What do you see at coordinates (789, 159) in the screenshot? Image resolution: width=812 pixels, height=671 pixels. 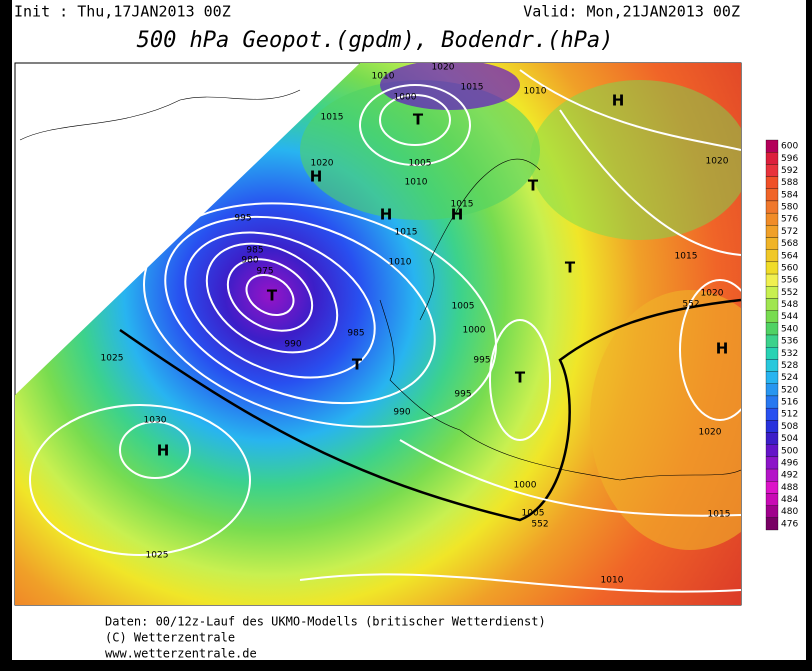 I see `colorbar-label: 596` at bounding box center [789, 159].